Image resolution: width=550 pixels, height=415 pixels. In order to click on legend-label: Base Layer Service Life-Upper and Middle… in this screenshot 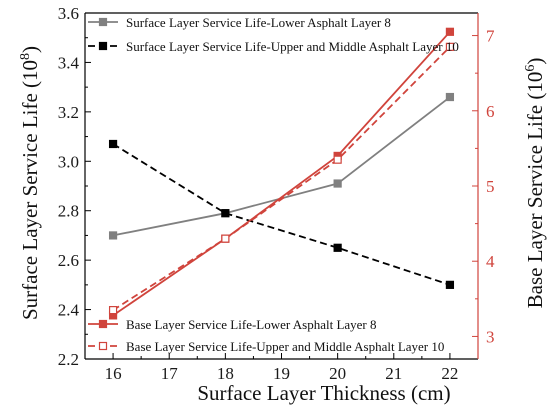, I will do `click(285, 346)`.